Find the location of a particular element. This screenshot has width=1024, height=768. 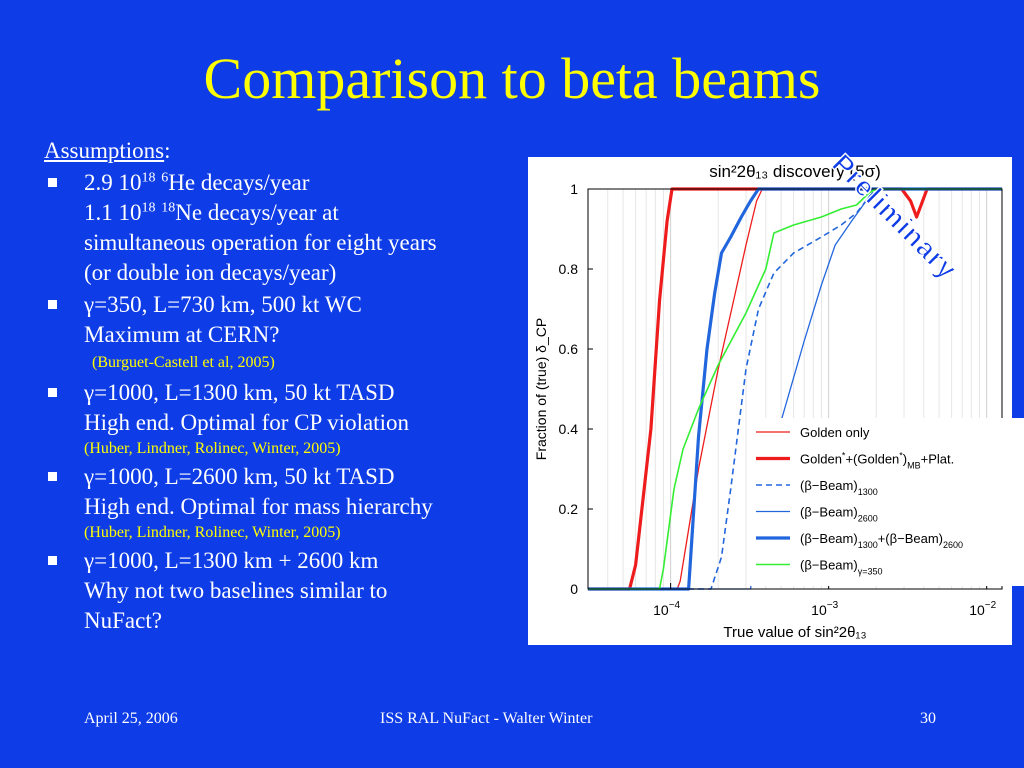

legend-label: Golden*+(Golden*)MB+Plat. is located at coordinates (877, 461).